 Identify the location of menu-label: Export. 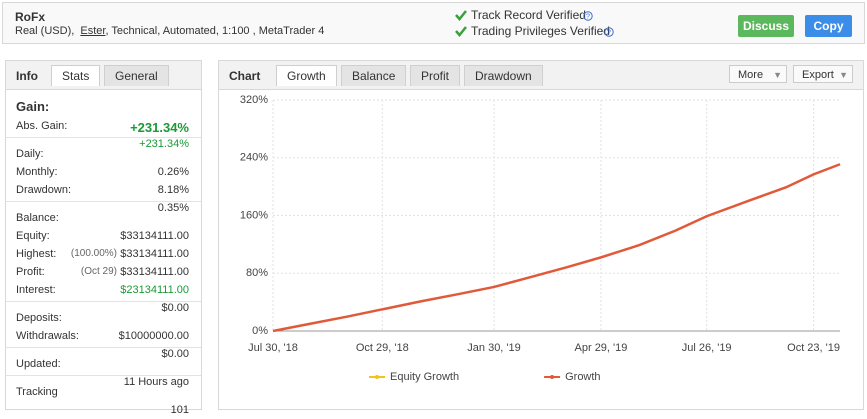
(818, 75).